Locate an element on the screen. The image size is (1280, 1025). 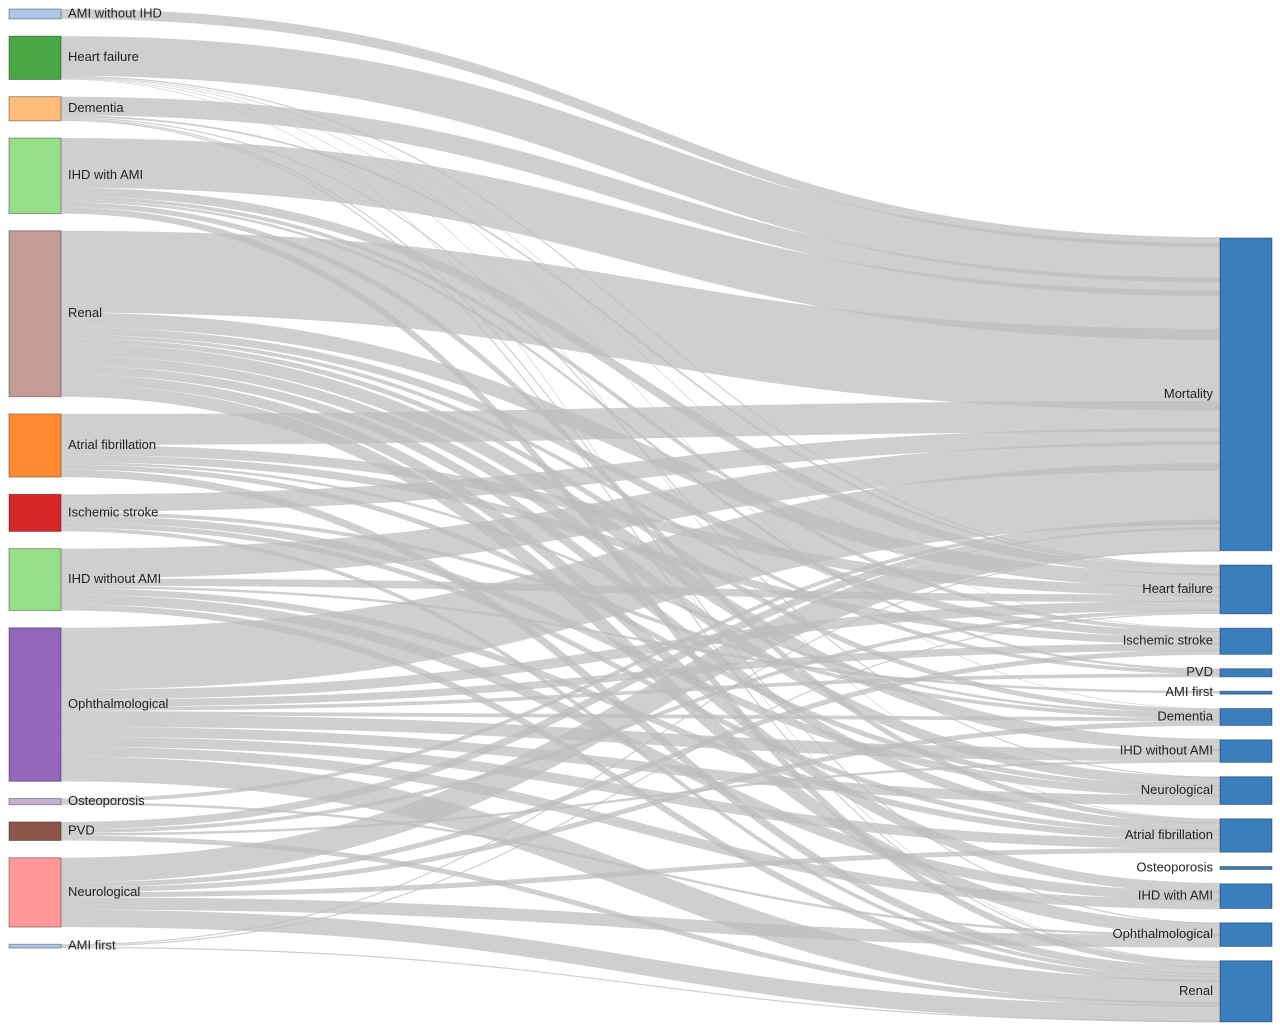
node-src-ihd-with-ami: IHD with AMI is located at coordinates (75, 176).